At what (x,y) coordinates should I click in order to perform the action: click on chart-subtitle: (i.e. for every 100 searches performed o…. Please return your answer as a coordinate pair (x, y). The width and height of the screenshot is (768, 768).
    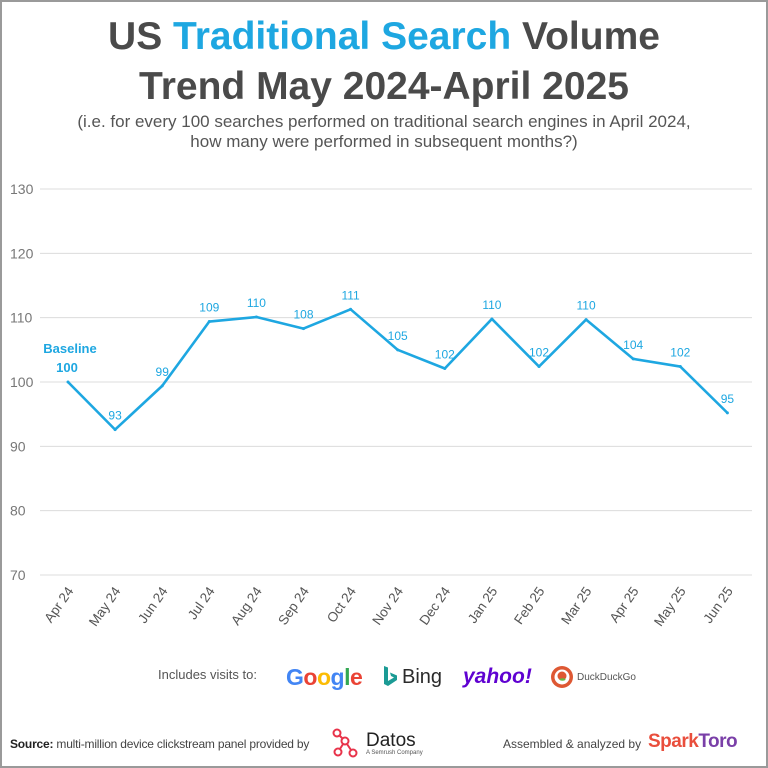
    Looking at the image, I should click on (384, 132).